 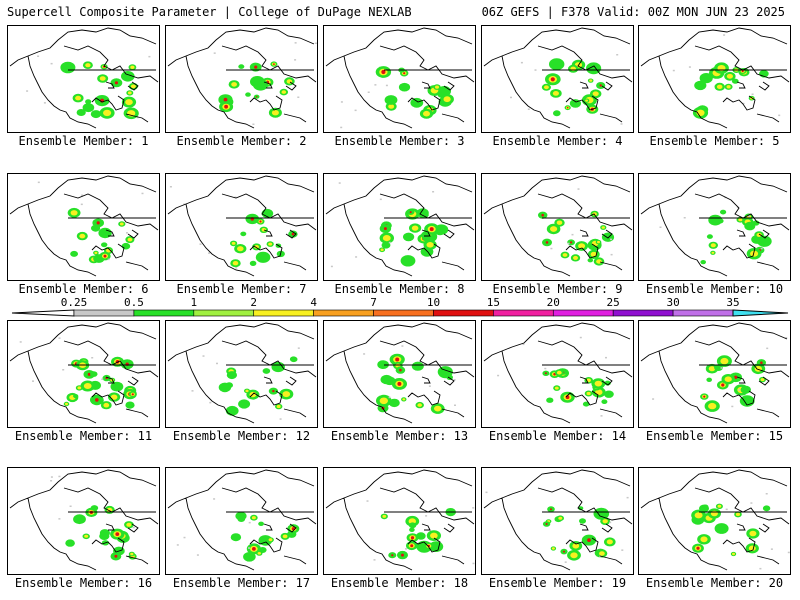 I want to click on colorbar-tick-label: 30, so click(x=672, y=302).